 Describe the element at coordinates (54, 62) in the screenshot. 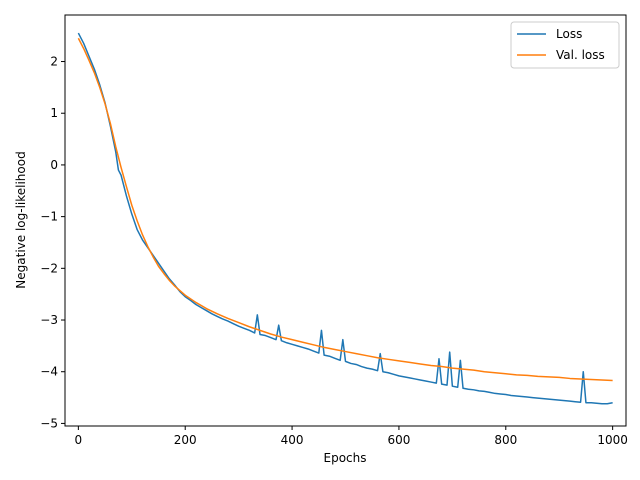

I see `y-tick-label: 2` at that location.